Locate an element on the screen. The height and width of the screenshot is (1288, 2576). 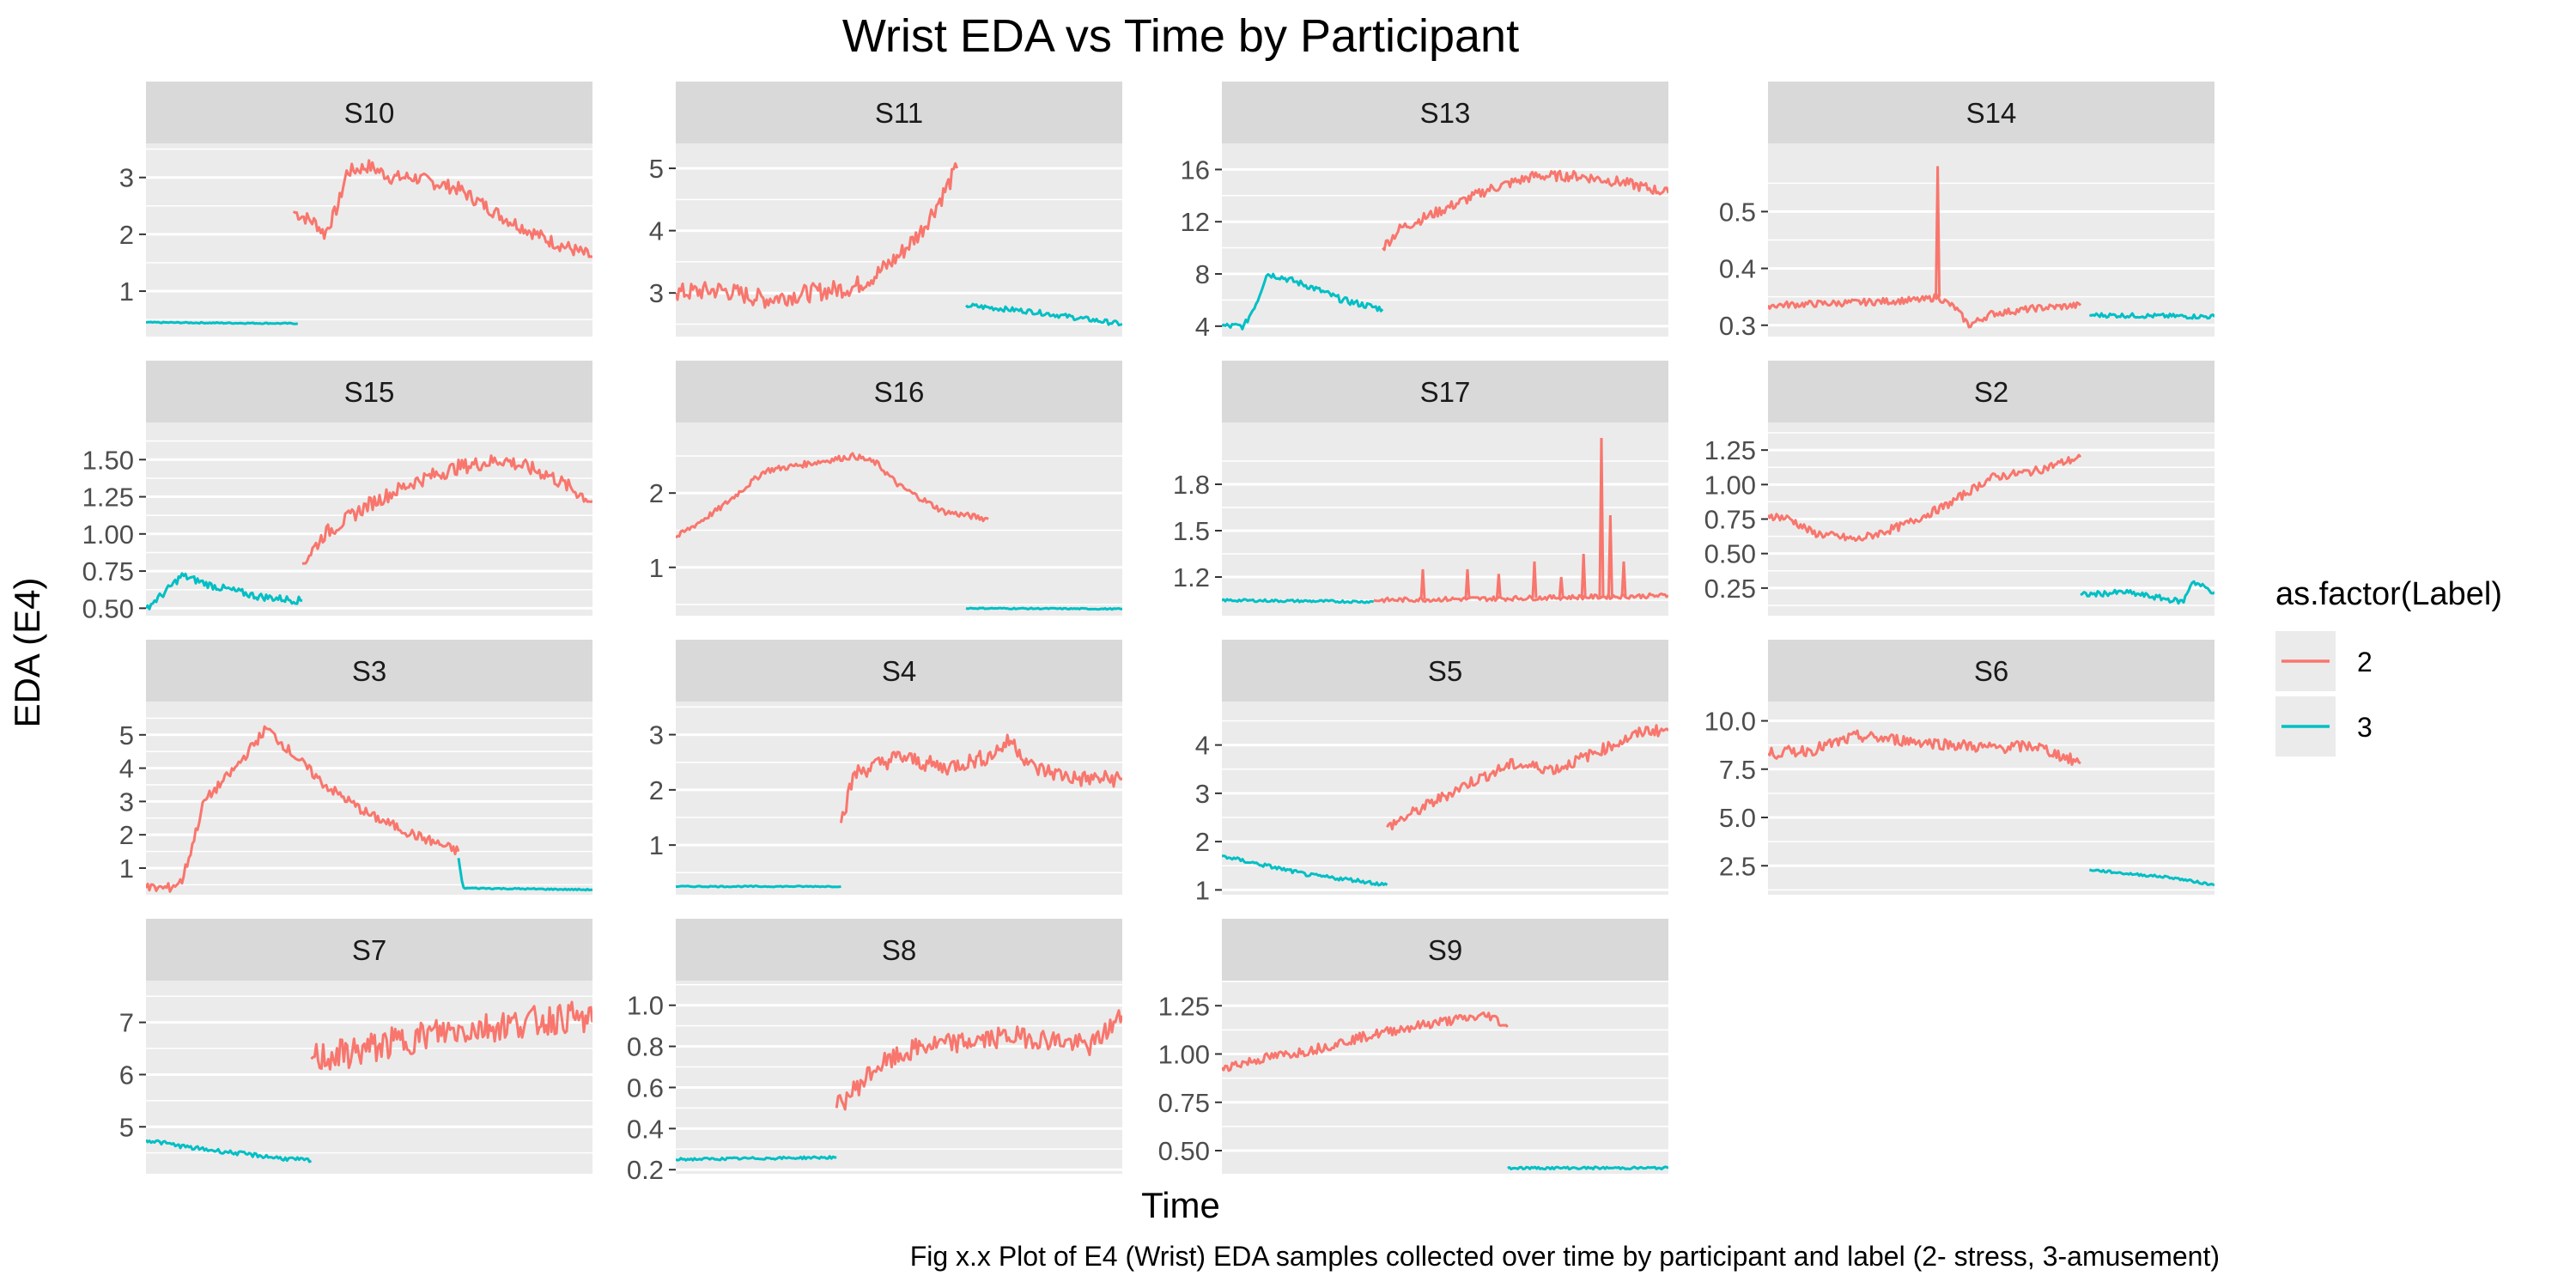
facet-s15: S15 0.50 0.75 1.00 1.25 1.50 is located at coordinates (337, 492).